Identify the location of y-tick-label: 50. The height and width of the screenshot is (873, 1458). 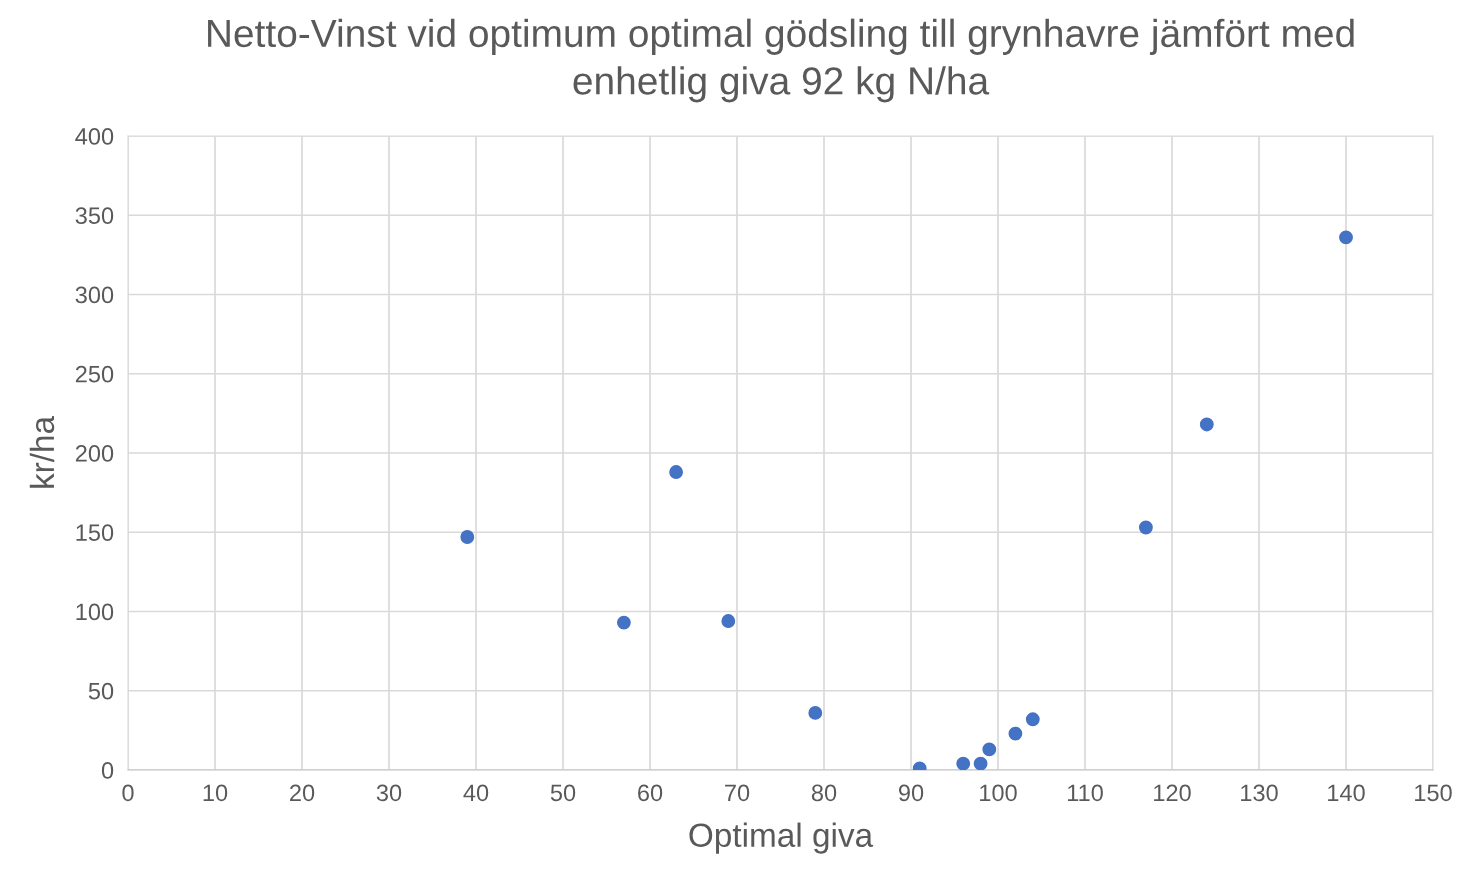
(101, 691).